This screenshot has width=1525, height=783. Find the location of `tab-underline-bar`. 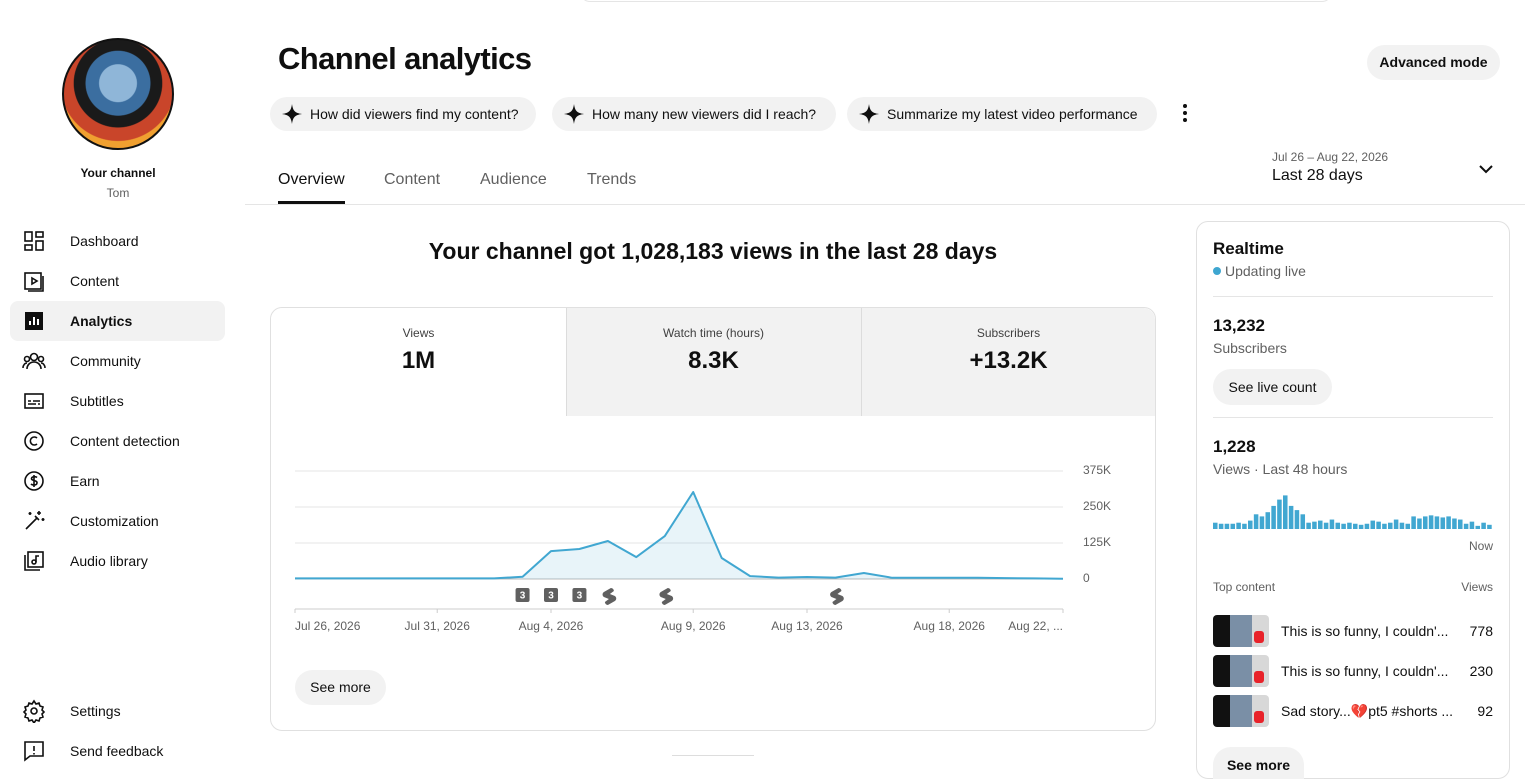

tab-underline-bar is located at coordinates (885, 204).